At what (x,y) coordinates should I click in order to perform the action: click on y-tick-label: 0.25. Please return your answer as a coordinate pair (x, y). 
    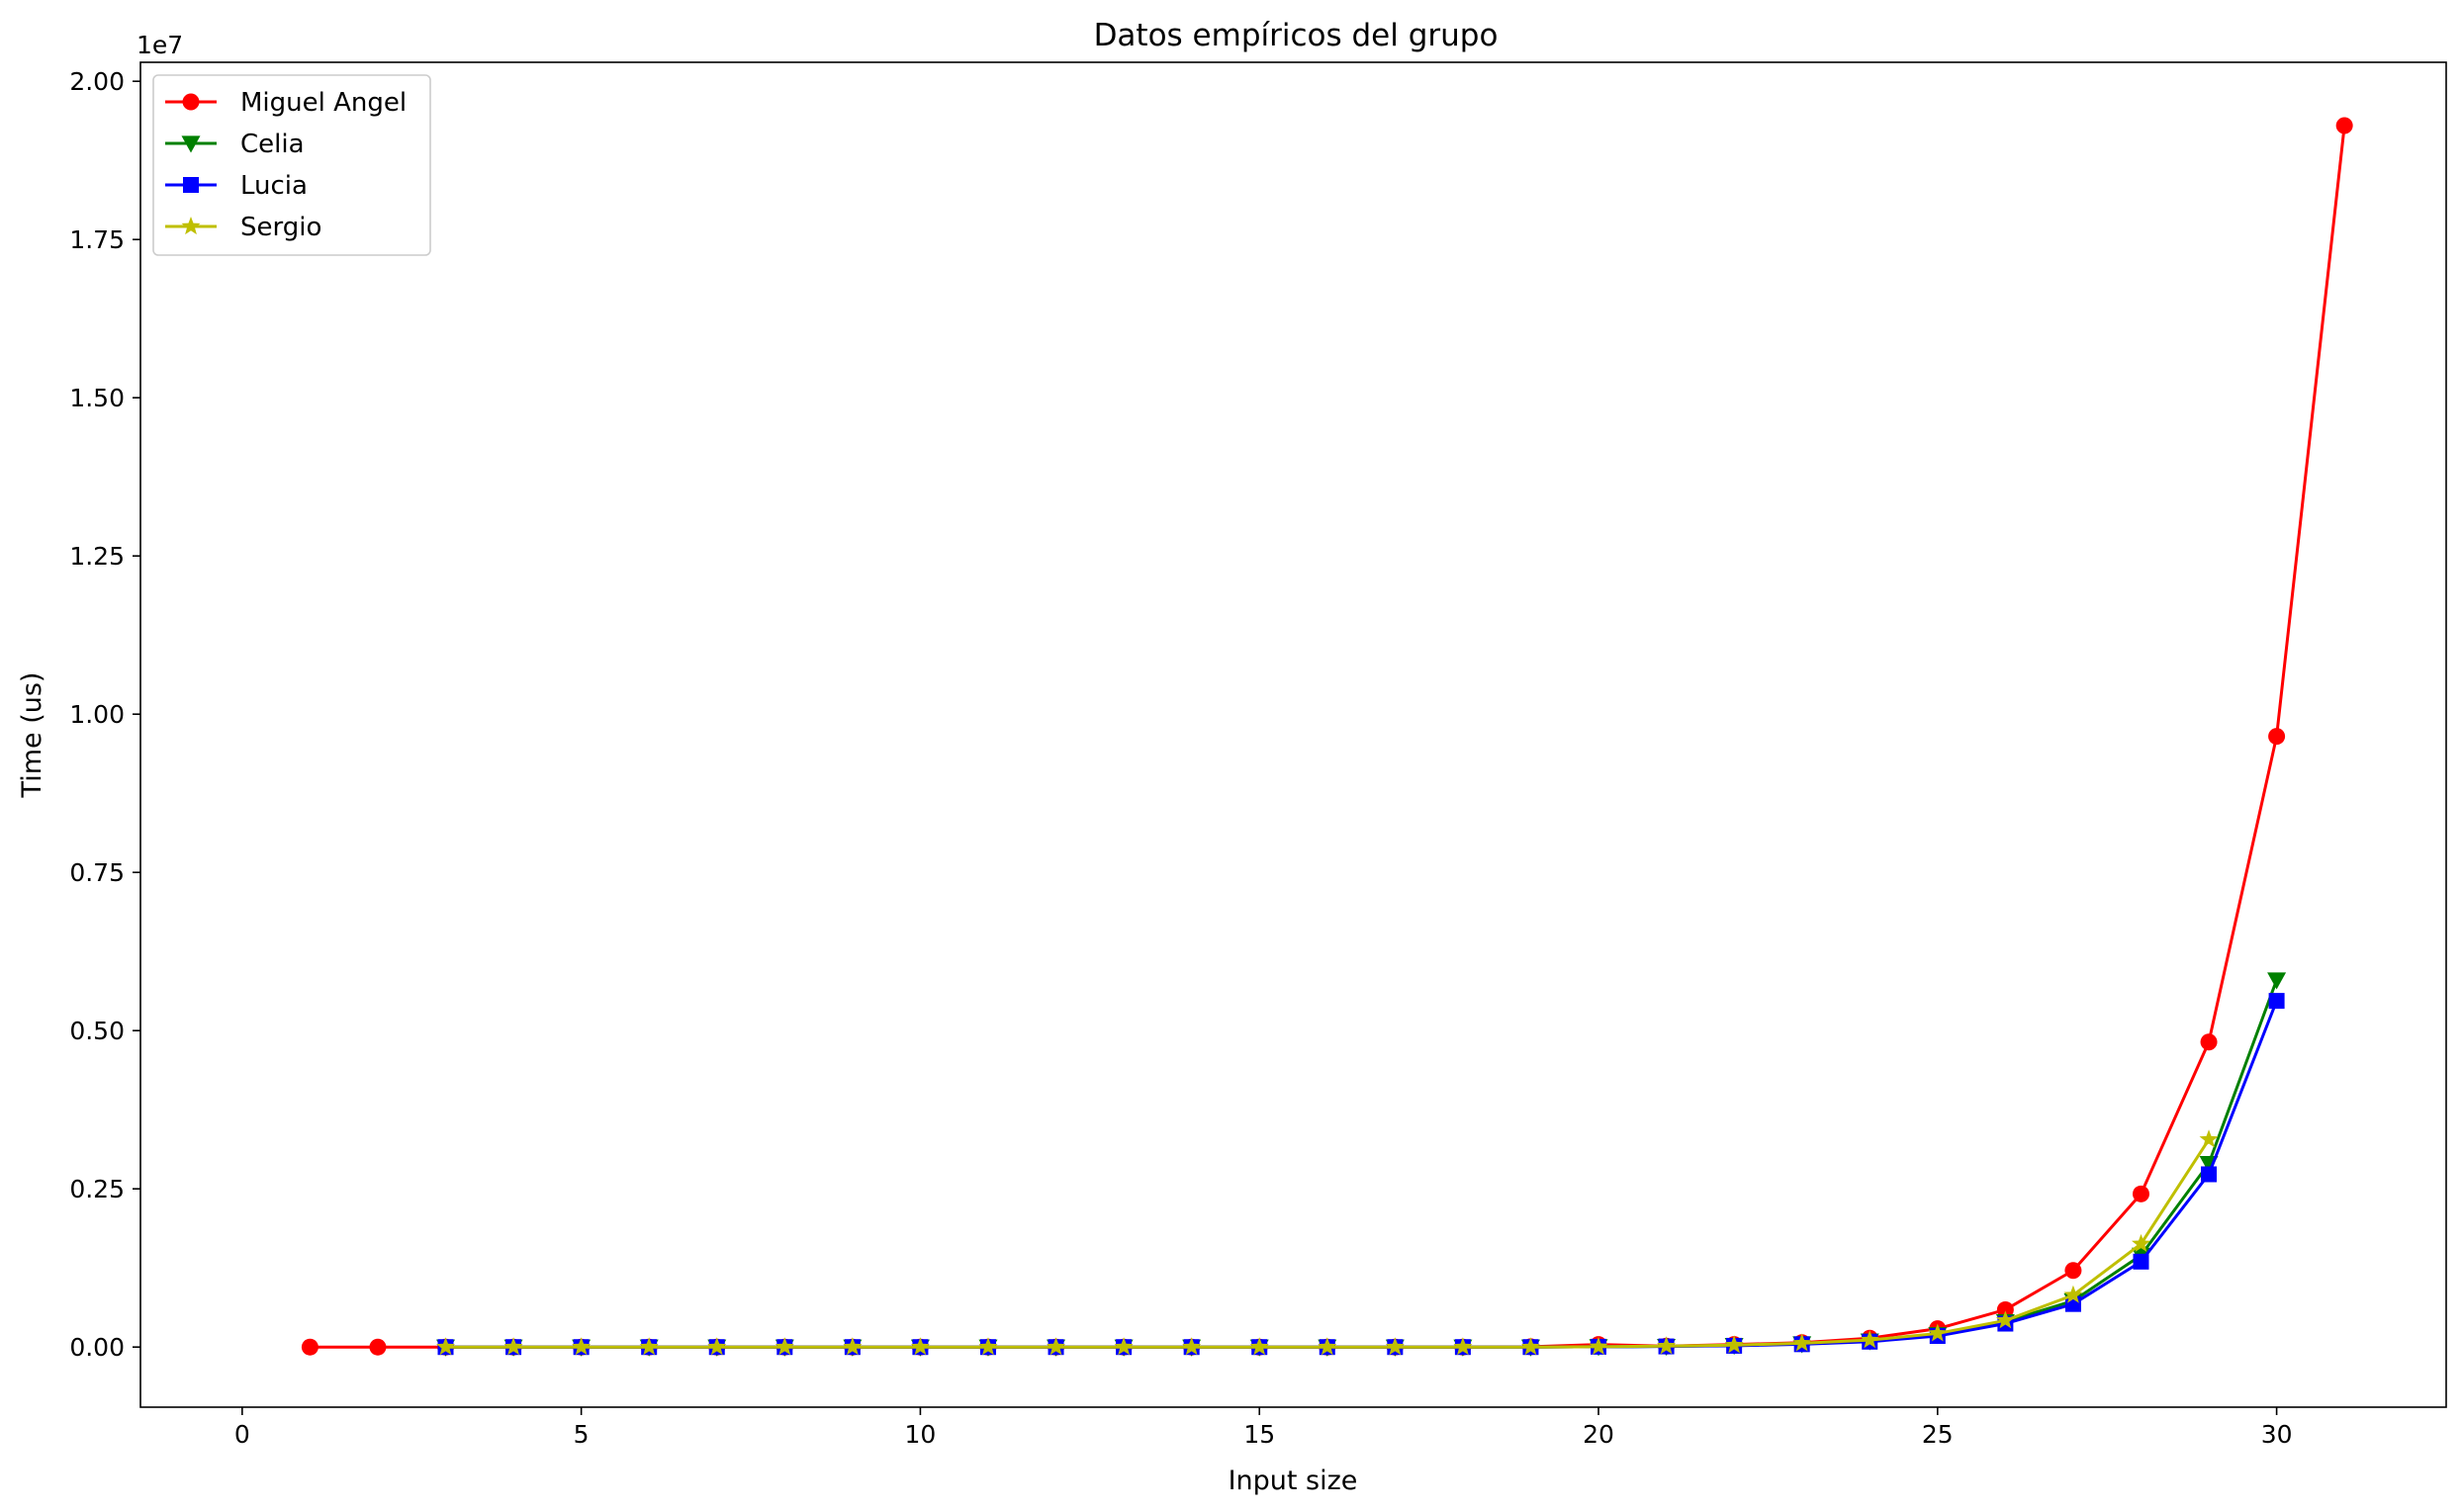
    Looking at the image, I should click on (97, 1189).